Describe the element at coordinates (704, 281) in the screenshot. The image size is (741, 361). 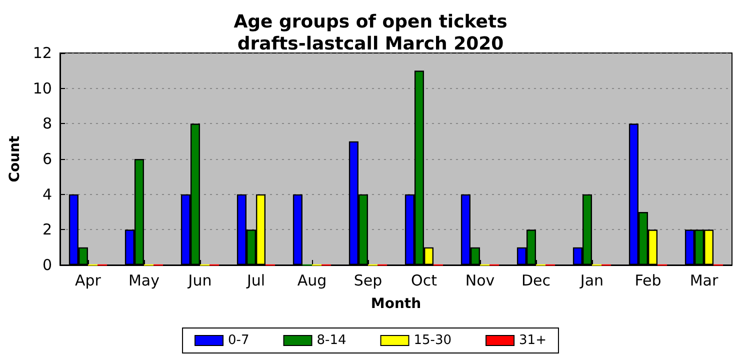
I see `x-tick-label: Mar` at that location.